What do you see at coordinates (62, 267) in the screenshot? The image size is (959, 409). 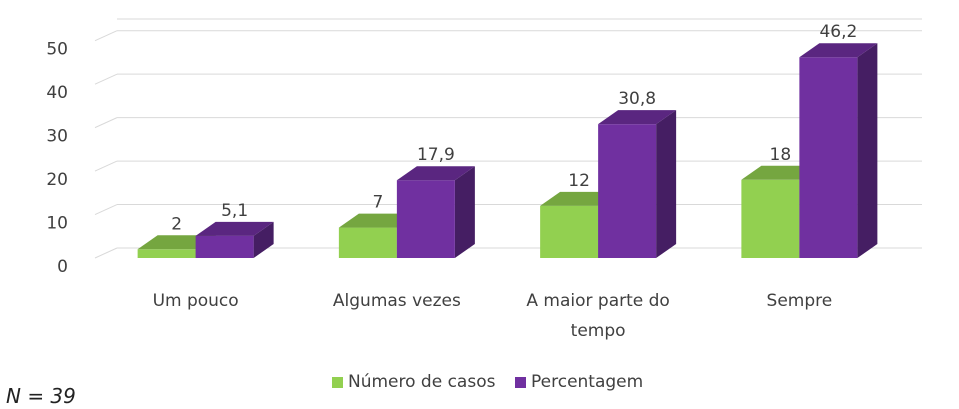 I see `y-tick-label: 0` at bounding box center [62, 267].